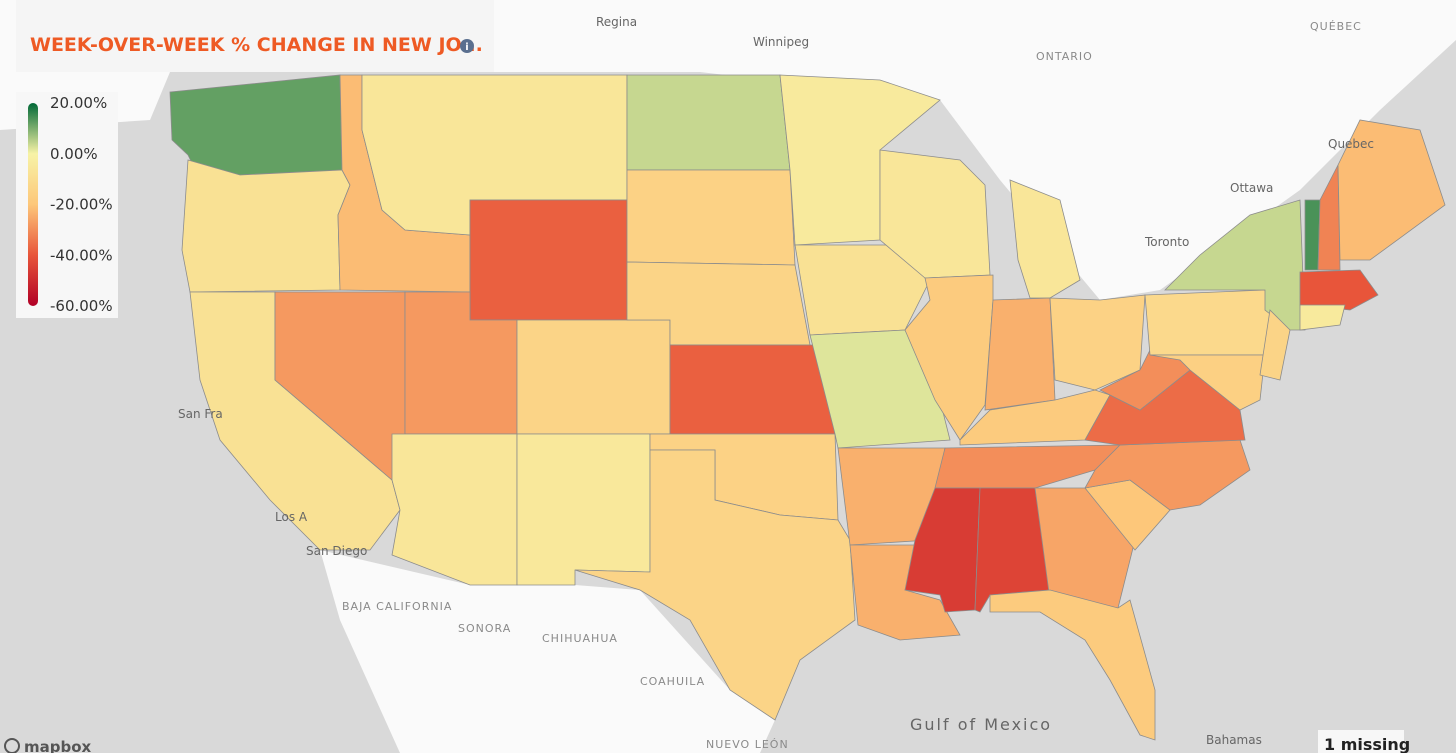 The width and height of the screenshot is (1456, 753). What do you see at coordinates (981, 724) in the screenshot?
I see `place-label: Gulf of Mexico` at bounding box center [981, 724].